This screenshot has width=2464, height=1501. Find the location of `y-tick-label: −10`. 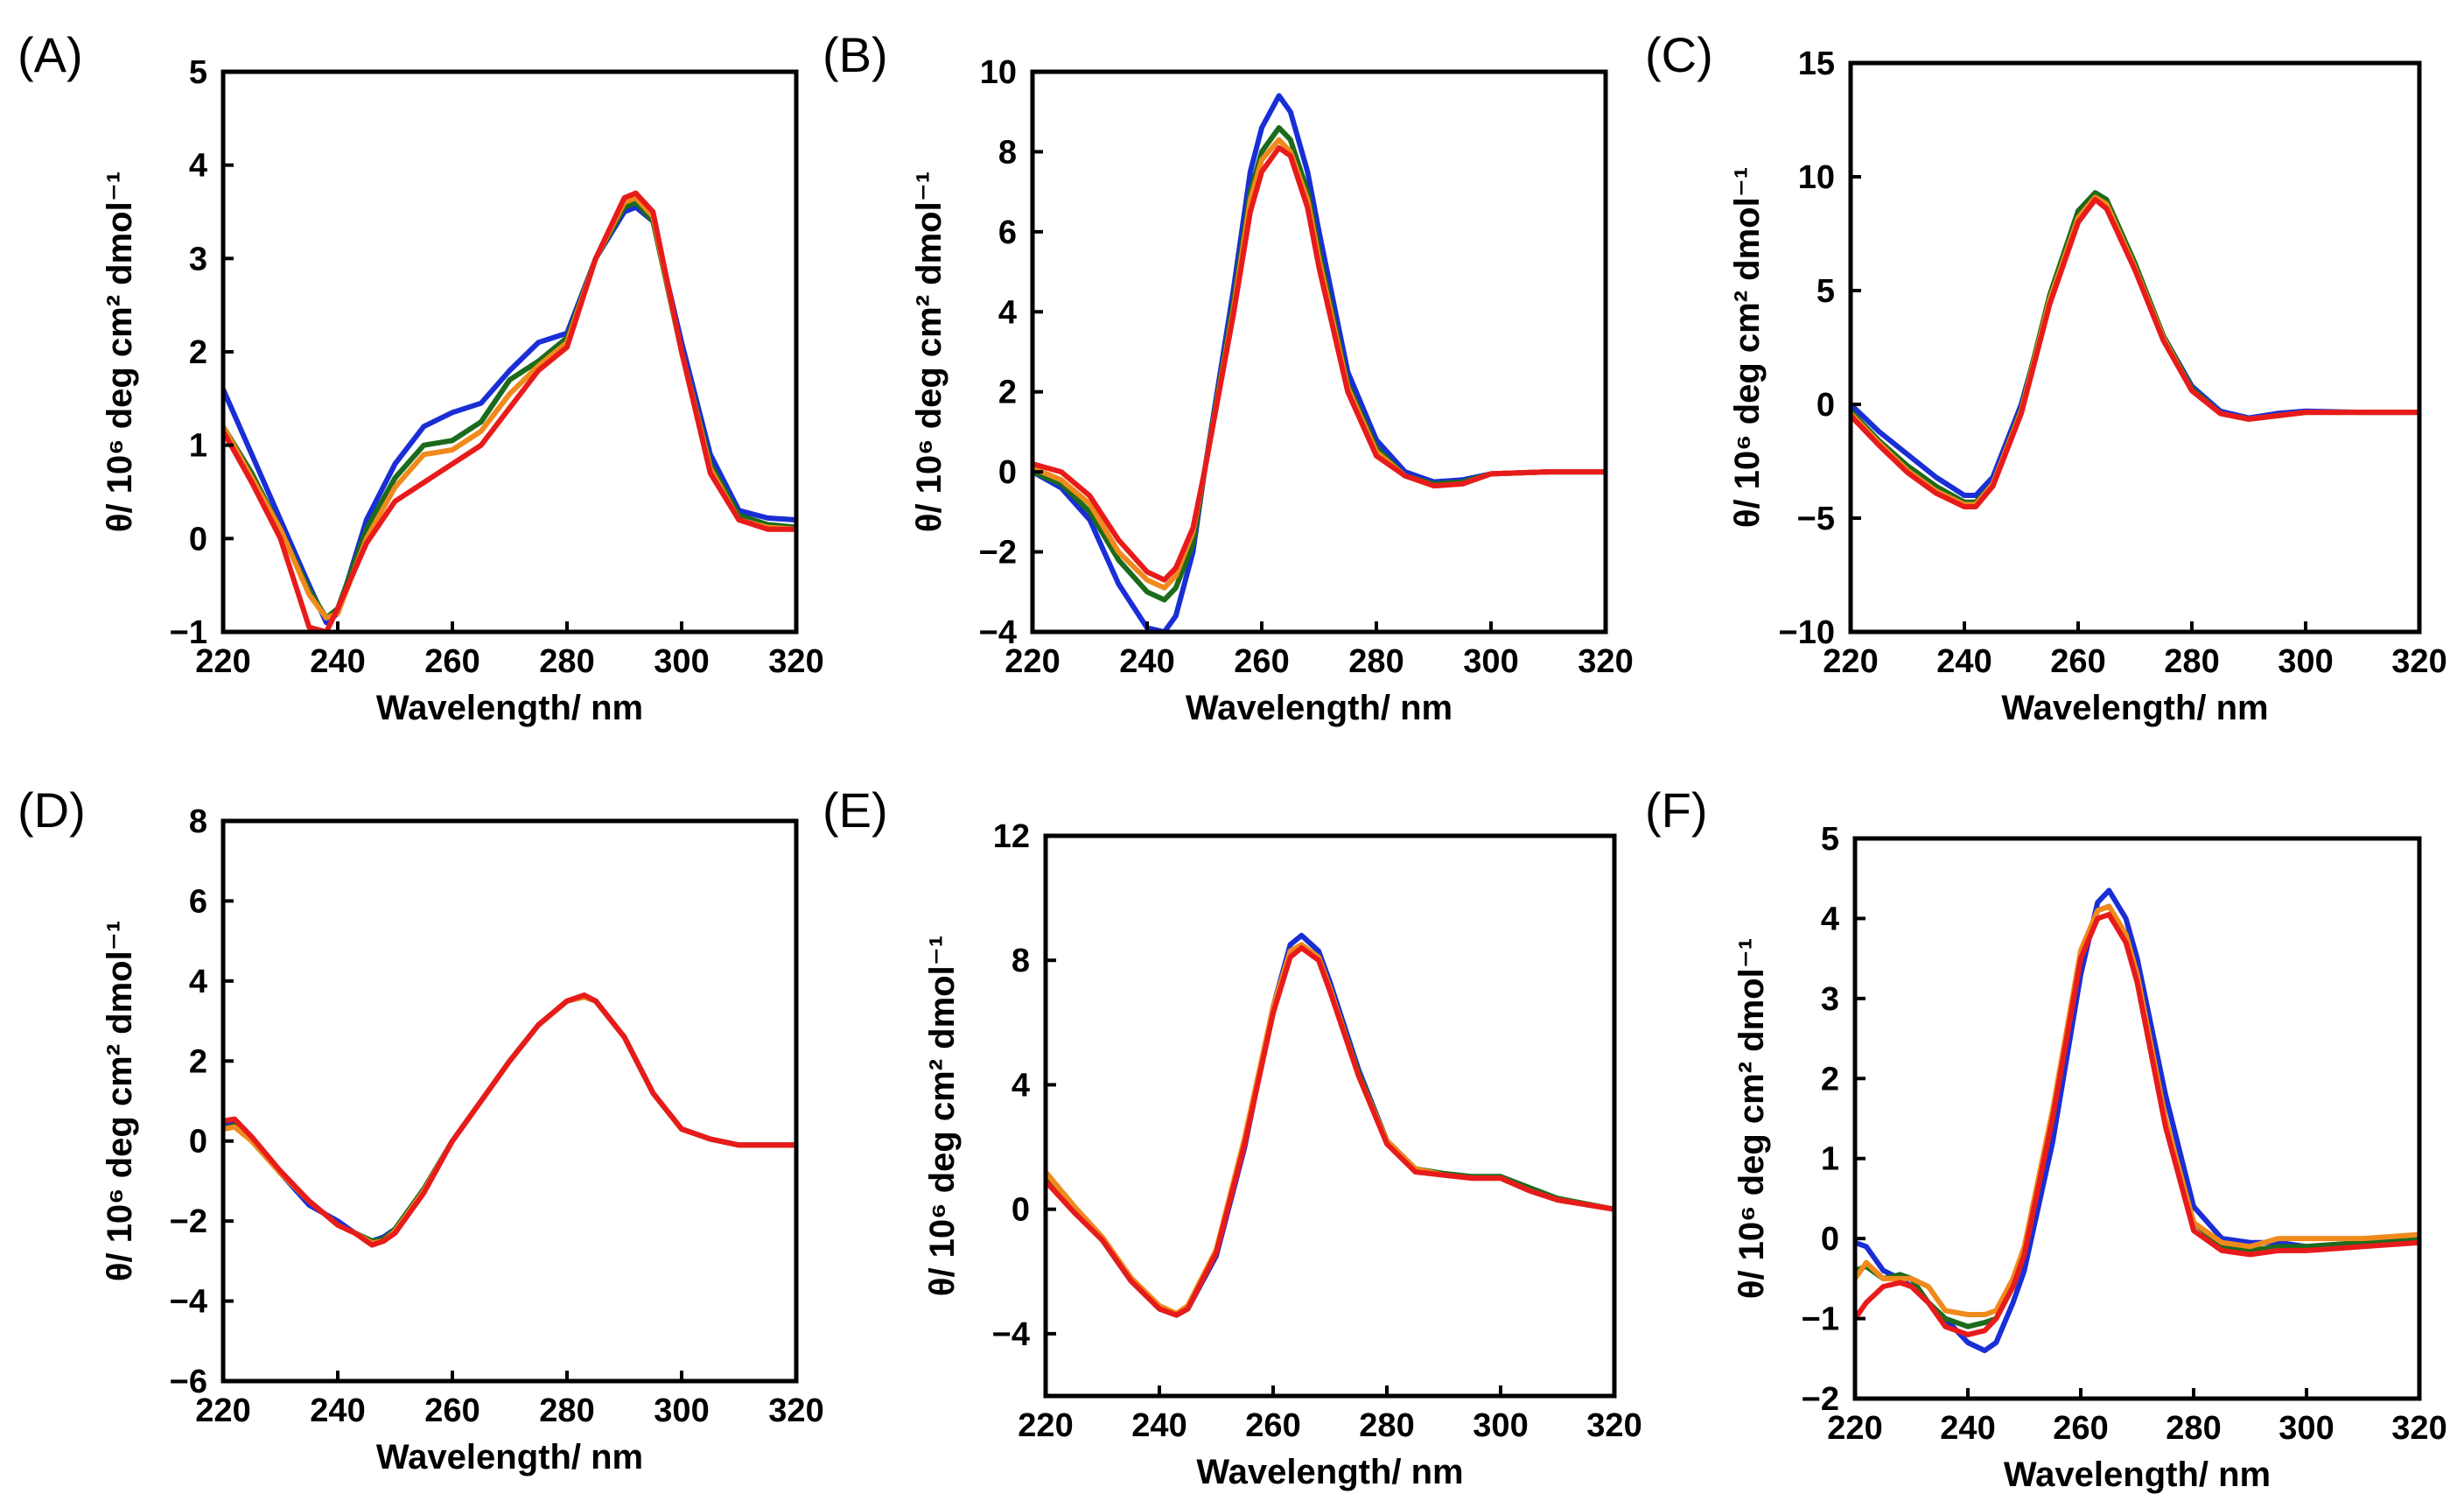

y-tick-label: −10 is located at coordinates (1807, 632).